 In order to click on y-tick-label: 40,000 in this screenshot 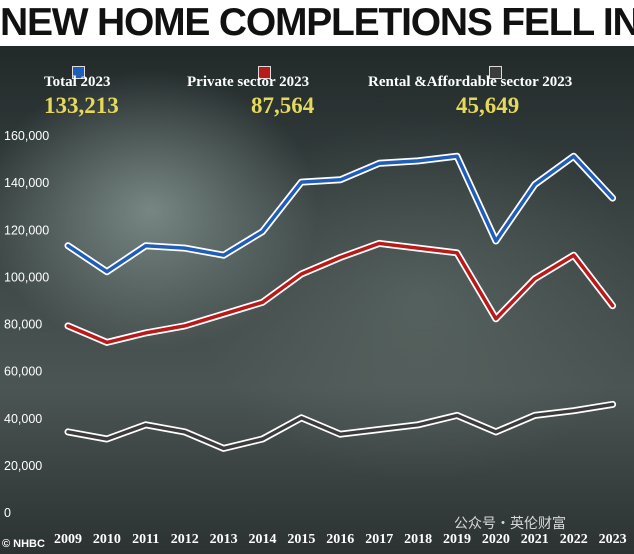, I will do `click(23, 419)`.